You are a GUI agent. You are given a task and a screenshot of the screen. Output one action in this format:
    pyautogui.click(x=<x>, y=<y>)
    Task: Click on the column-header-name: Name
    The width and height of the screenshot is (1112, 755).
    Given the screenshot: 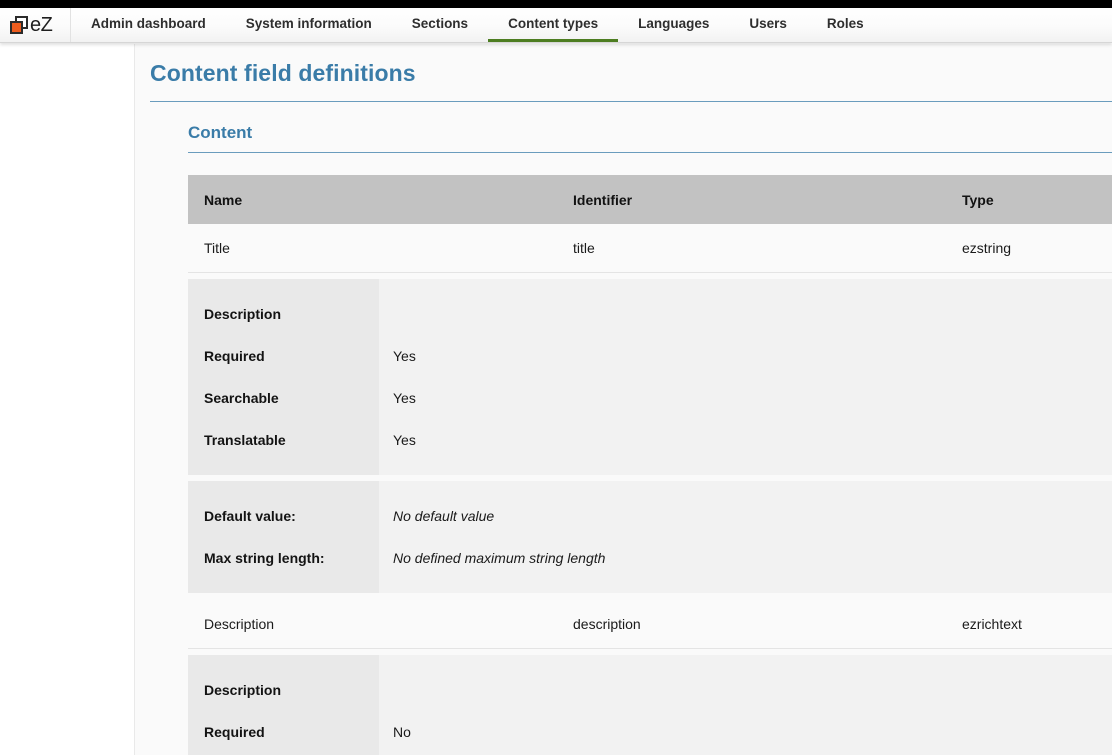 What is the action you would take?
    pyautogui.click(x=223, y=199)
    